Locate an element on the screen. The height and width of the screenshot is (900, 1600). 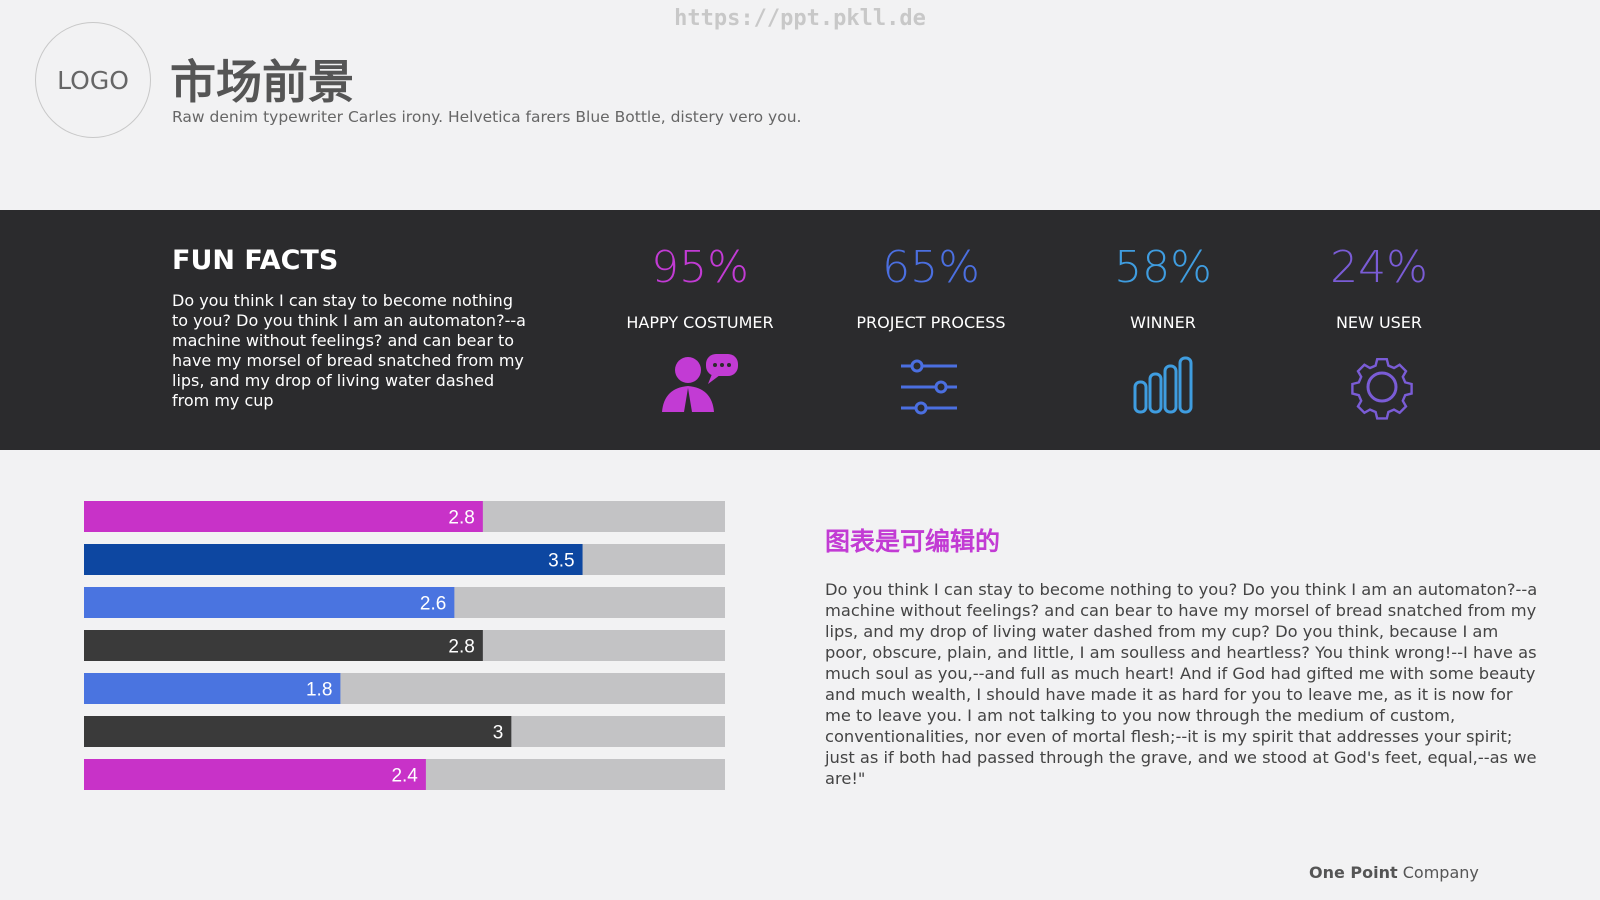
gear-icon is located at coordinates (1382, 389).